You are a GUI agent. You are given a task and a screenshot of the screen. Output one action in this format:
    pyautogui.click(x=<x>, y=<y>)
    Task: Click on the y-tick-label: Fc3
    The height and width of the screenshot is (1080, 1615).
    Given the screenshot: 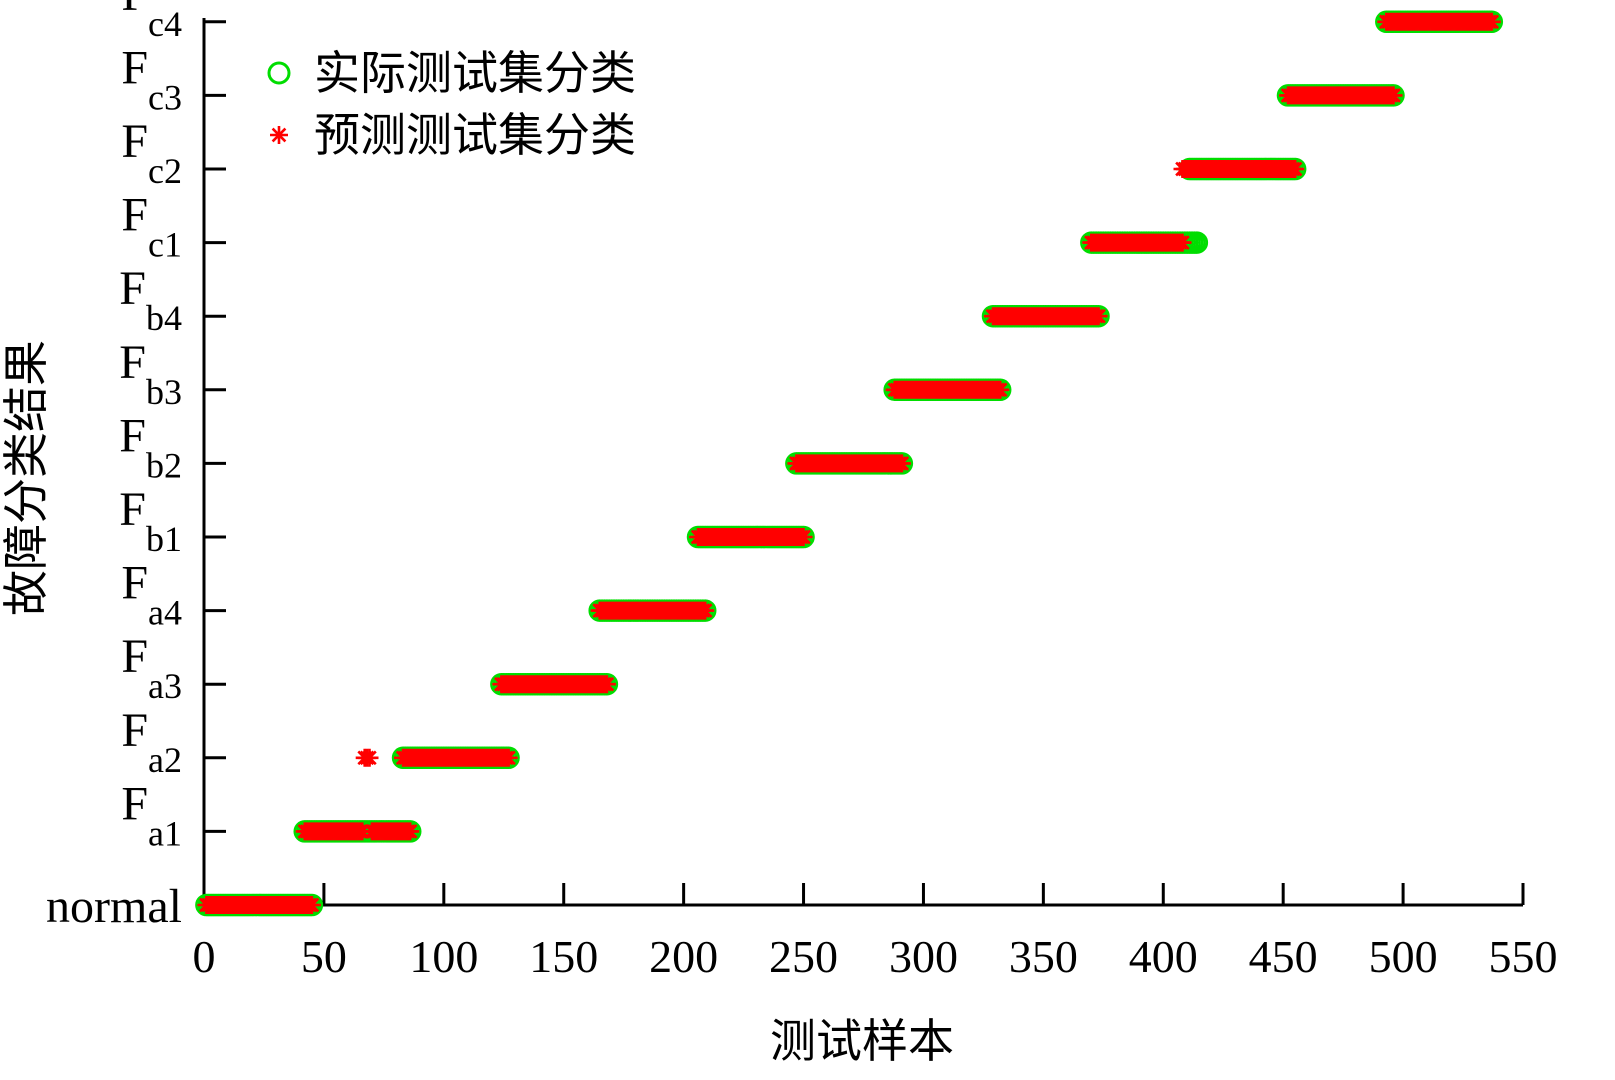 What is the action you would take?
    pyautogui.click(x=151, y=79)
    